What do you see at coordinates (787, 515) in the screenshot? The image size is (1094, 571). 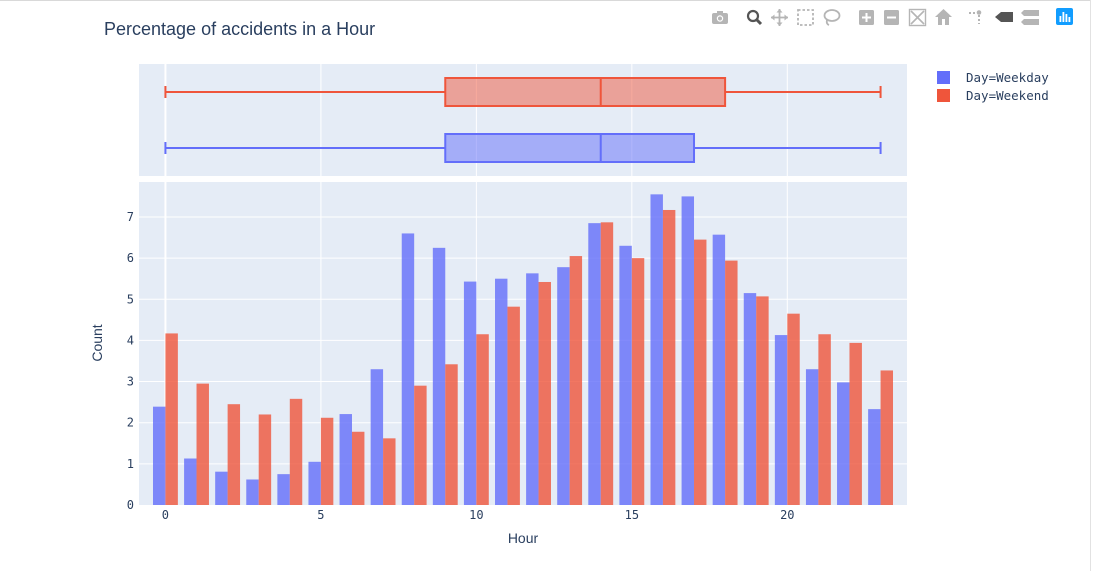 I see `x-tick-label: 20` at bounding box center [787, 515].